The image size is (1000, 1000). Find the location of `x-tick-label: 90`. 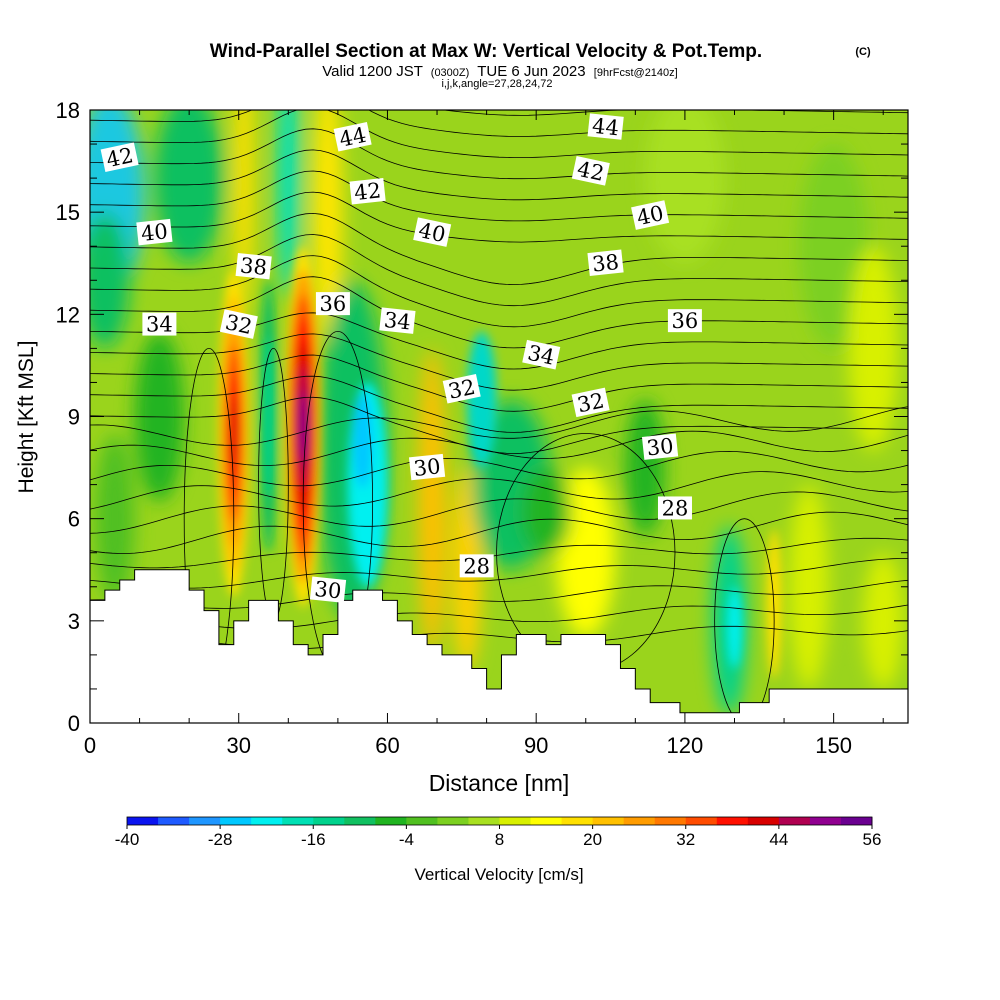

x-tick-label: 90 is located at coordinates (536, 745).